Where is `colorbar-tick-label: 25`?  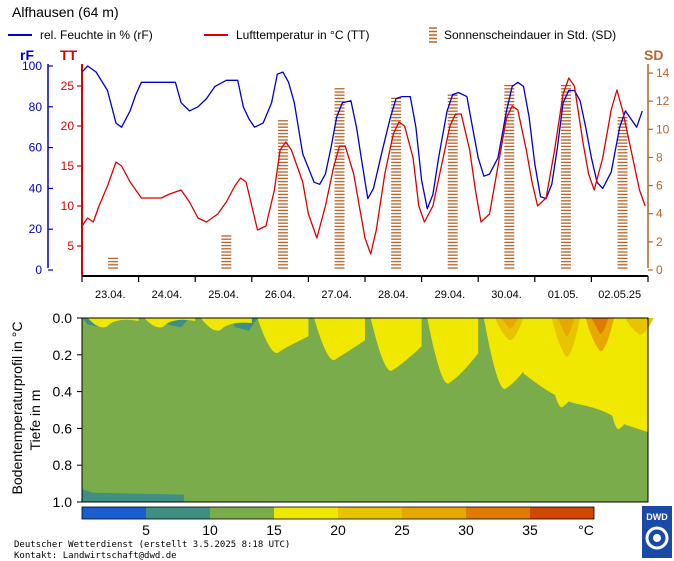 colorbar-tick-label: 25 is located at coordinates (402, 530).